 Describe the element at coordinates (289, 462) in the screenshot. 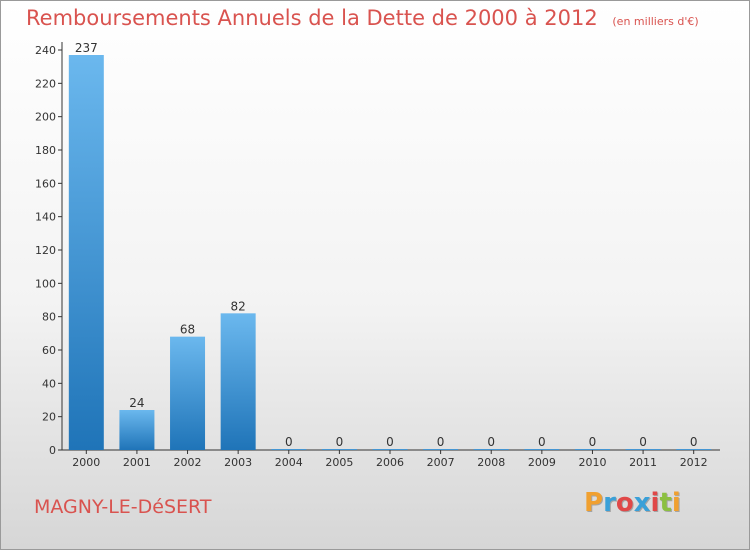

I see `x-tick-label: 2004` at that location.